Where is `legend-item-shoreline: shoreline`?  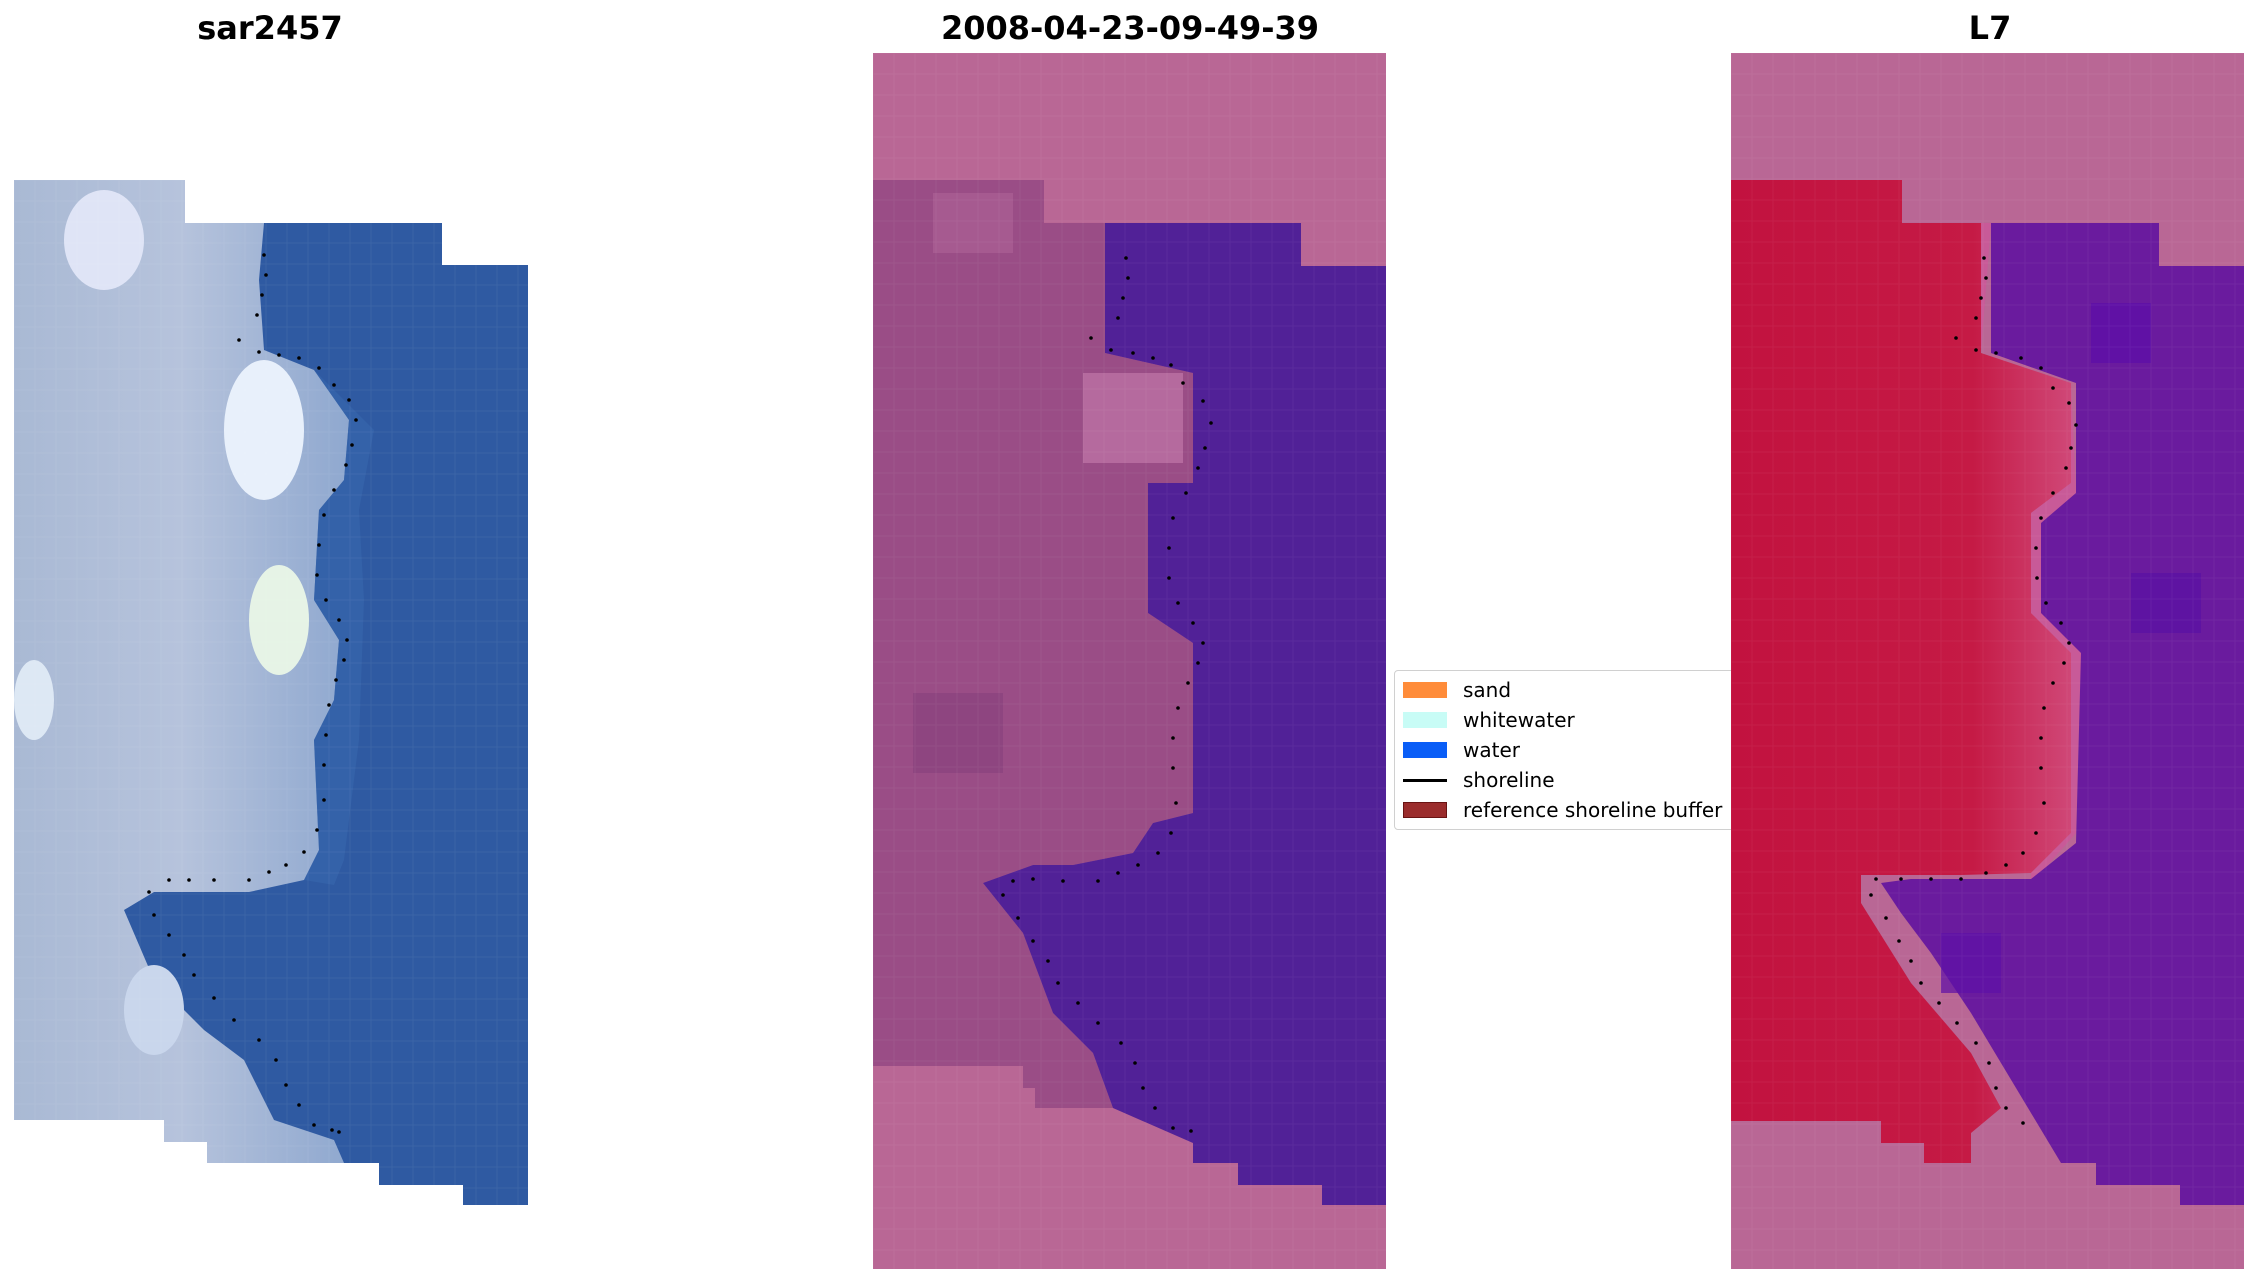 legend-item-shoreline: shoreline is located at coordinates (1479, 780).